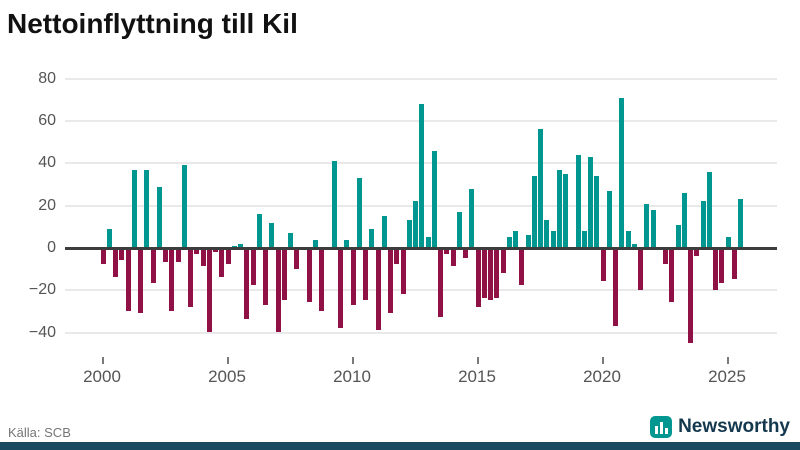 This screenshot has height=450, width=800. Describe the element at coordinates (353, 277) in the screenshot. I see `bar-2010-Q1` at that location.